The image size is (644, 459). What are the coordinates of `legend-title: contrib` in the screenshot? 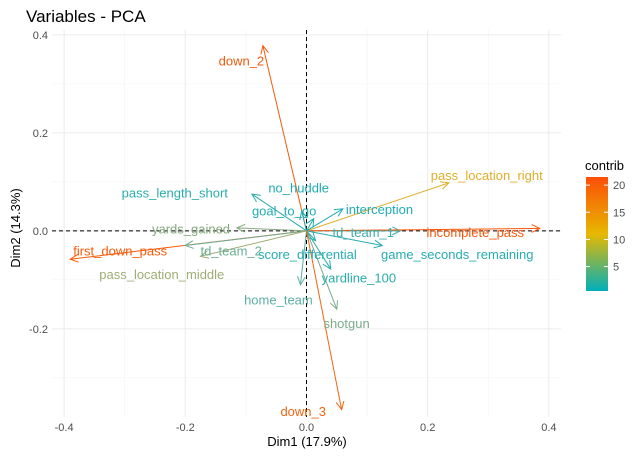 It's located at (604, 165).